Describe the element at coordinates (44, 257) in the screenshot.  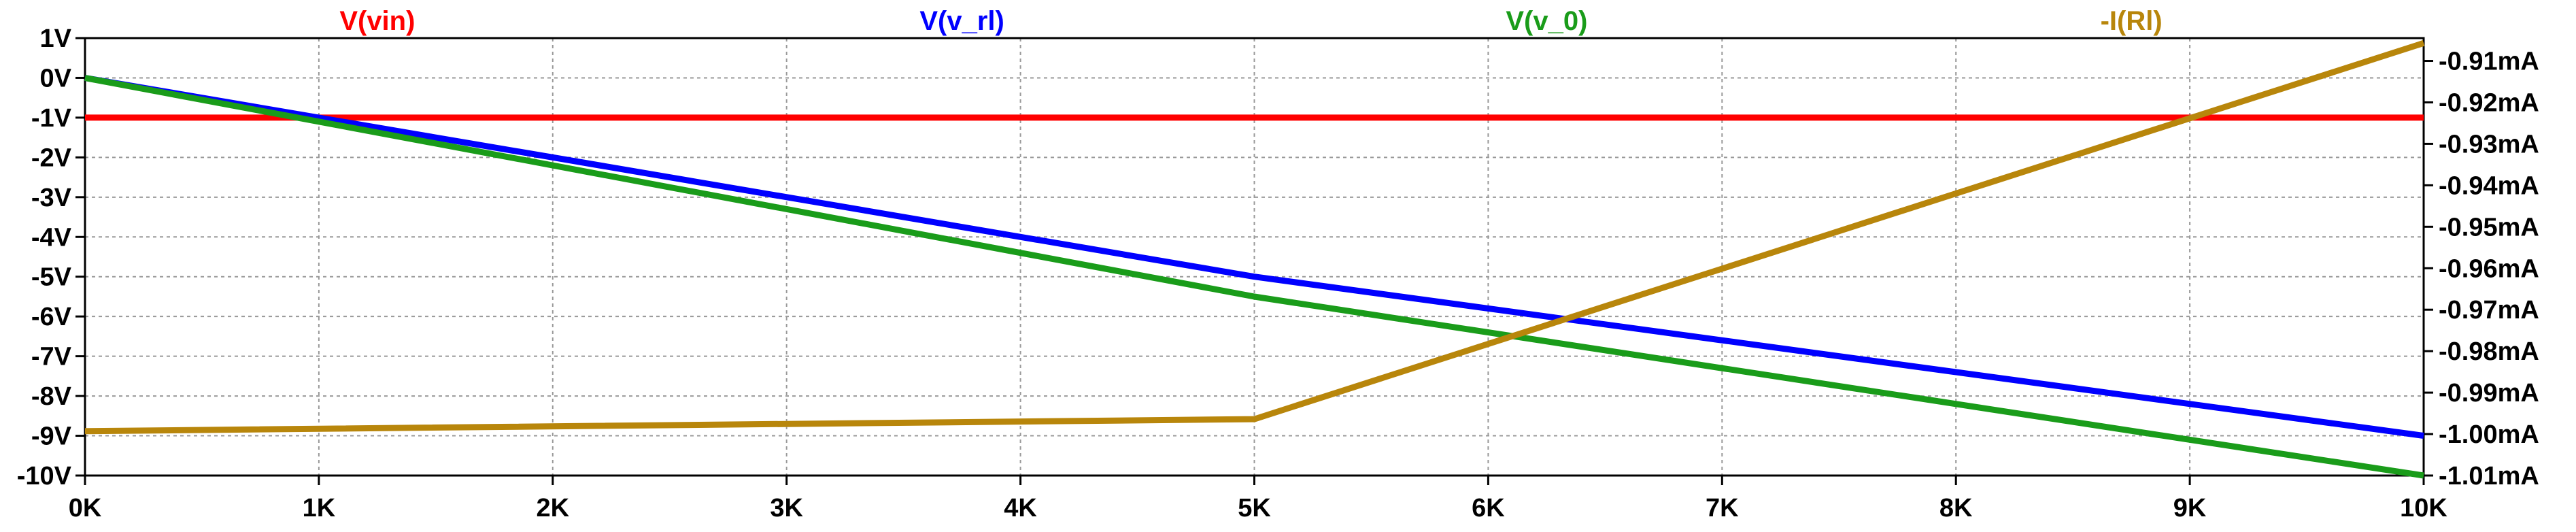
I see `left-y-tick-labels: 1V 0V -1V -2V -3V -4V -5V -6V -7V -8V -9V -10V` at that location.